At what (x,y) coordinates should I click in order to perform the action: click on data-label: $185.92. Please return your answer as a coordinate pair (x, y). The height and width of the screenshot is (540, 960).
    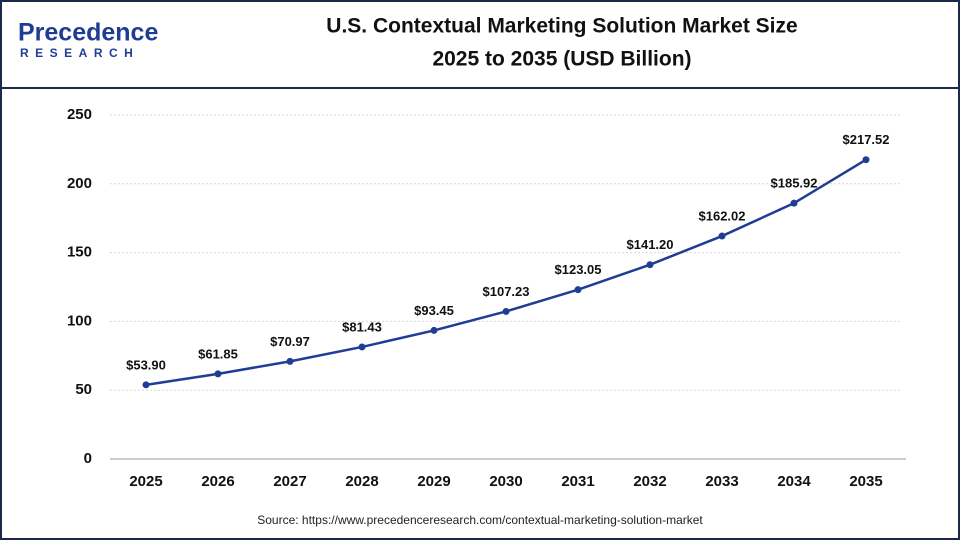
    Looking at the image, I should click on (794, 183).